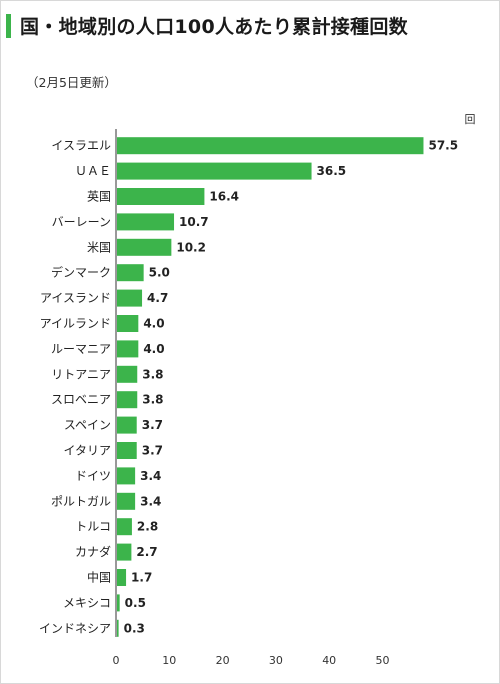  Describe the element at coordinates (87, 451) in the screenshot. I see `category-label: イタリア` at that location.